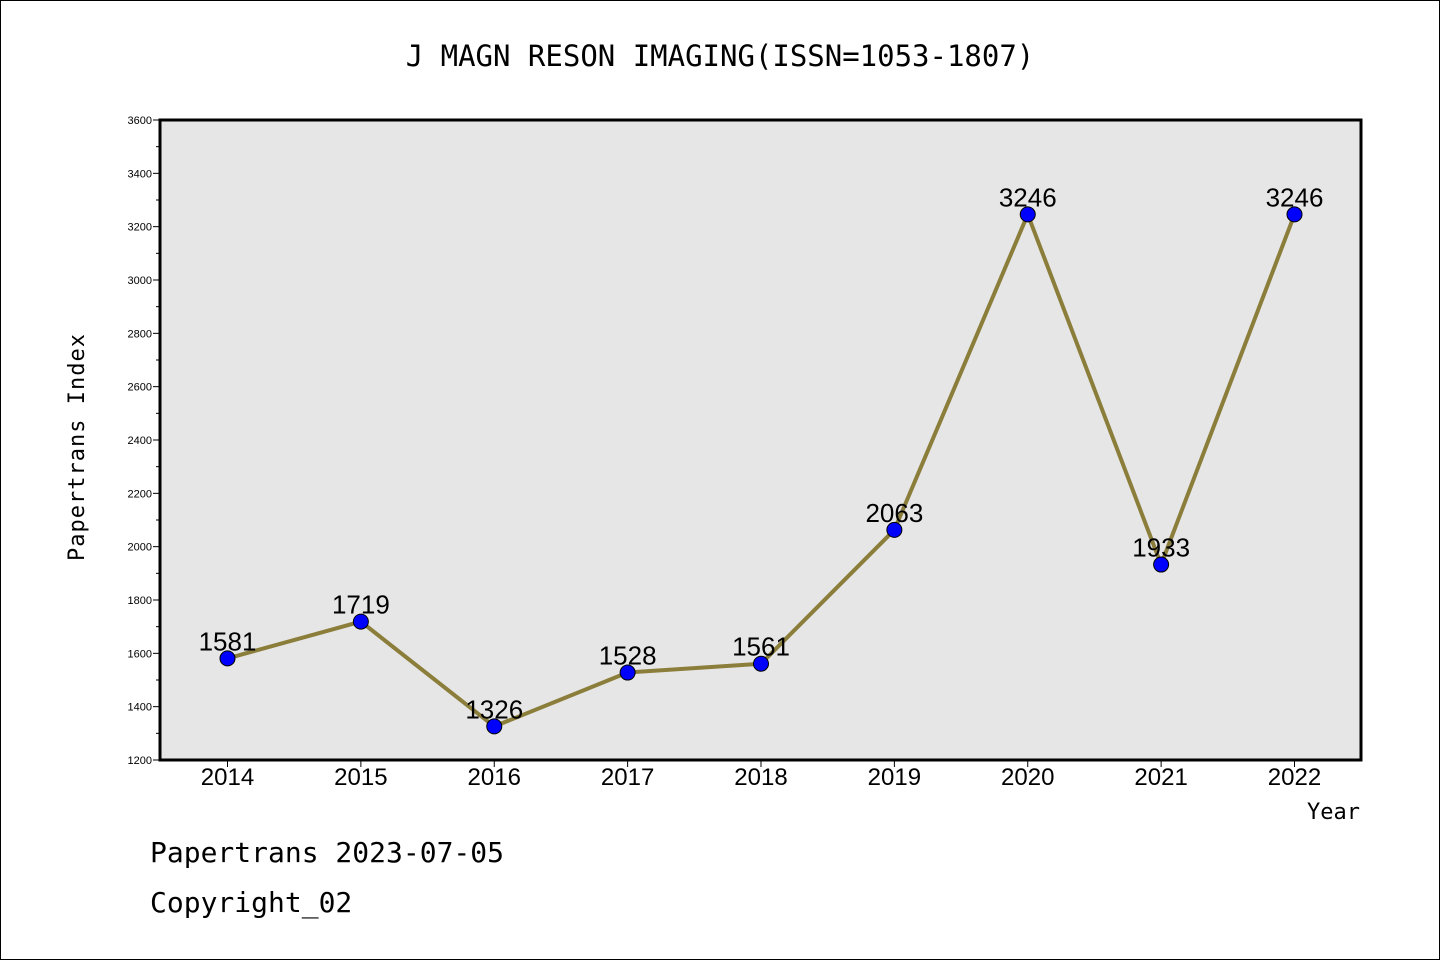 The image size is (1440, 960). Describe the element at coordinates (140, 174) in the screenshot. I see `y-tick-label: 3400` at that location.